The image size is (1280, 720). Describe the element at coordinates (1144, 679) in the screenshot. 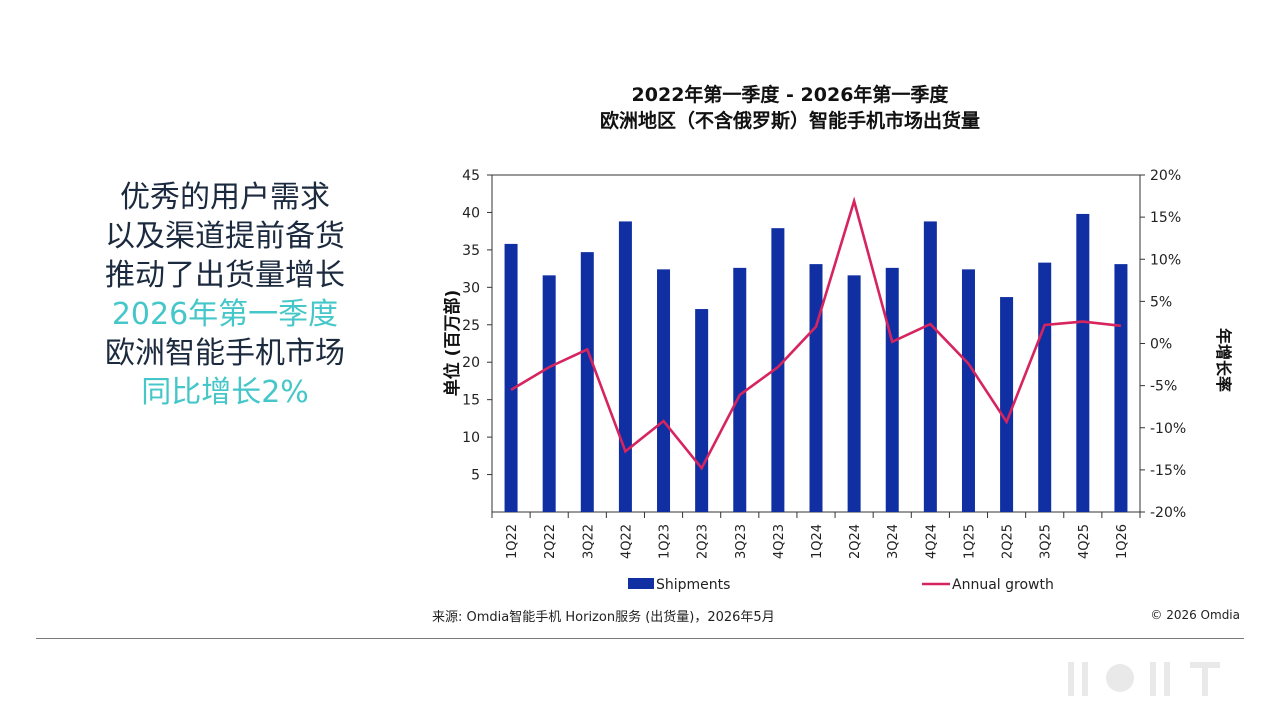

I see `watermark-icon` at that location.